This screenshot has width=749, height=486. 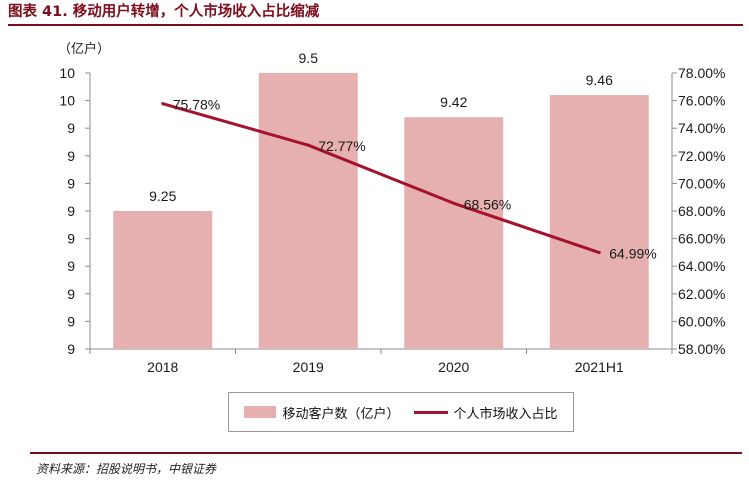 I want to click on bar-value-label: 9.42, so click(x=453, y=102).